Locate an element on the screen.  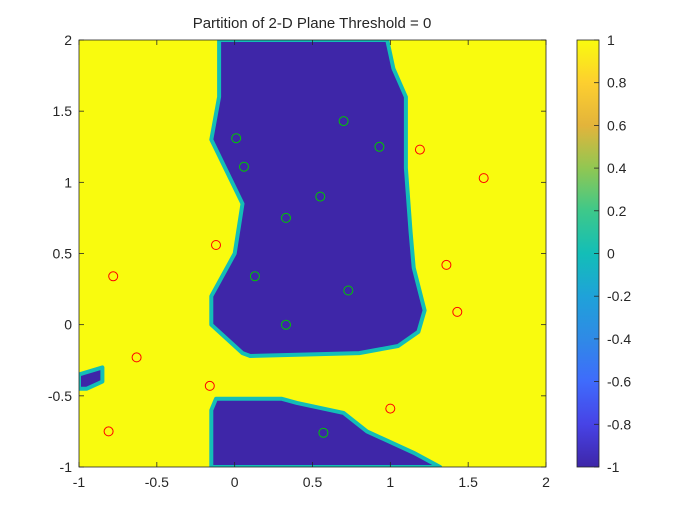
chart-title: Partition of 2-D Plane Threshold = 0 is located at coordinates (312, 23).